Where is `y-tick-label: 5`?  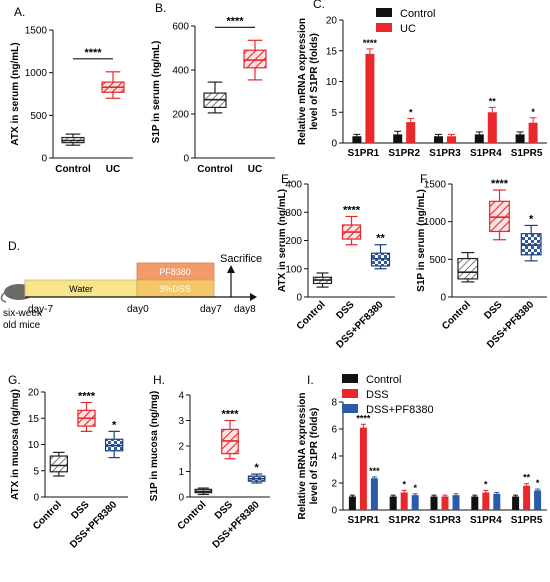
y-tick-label: 5 is located at coordinates (334, 113).